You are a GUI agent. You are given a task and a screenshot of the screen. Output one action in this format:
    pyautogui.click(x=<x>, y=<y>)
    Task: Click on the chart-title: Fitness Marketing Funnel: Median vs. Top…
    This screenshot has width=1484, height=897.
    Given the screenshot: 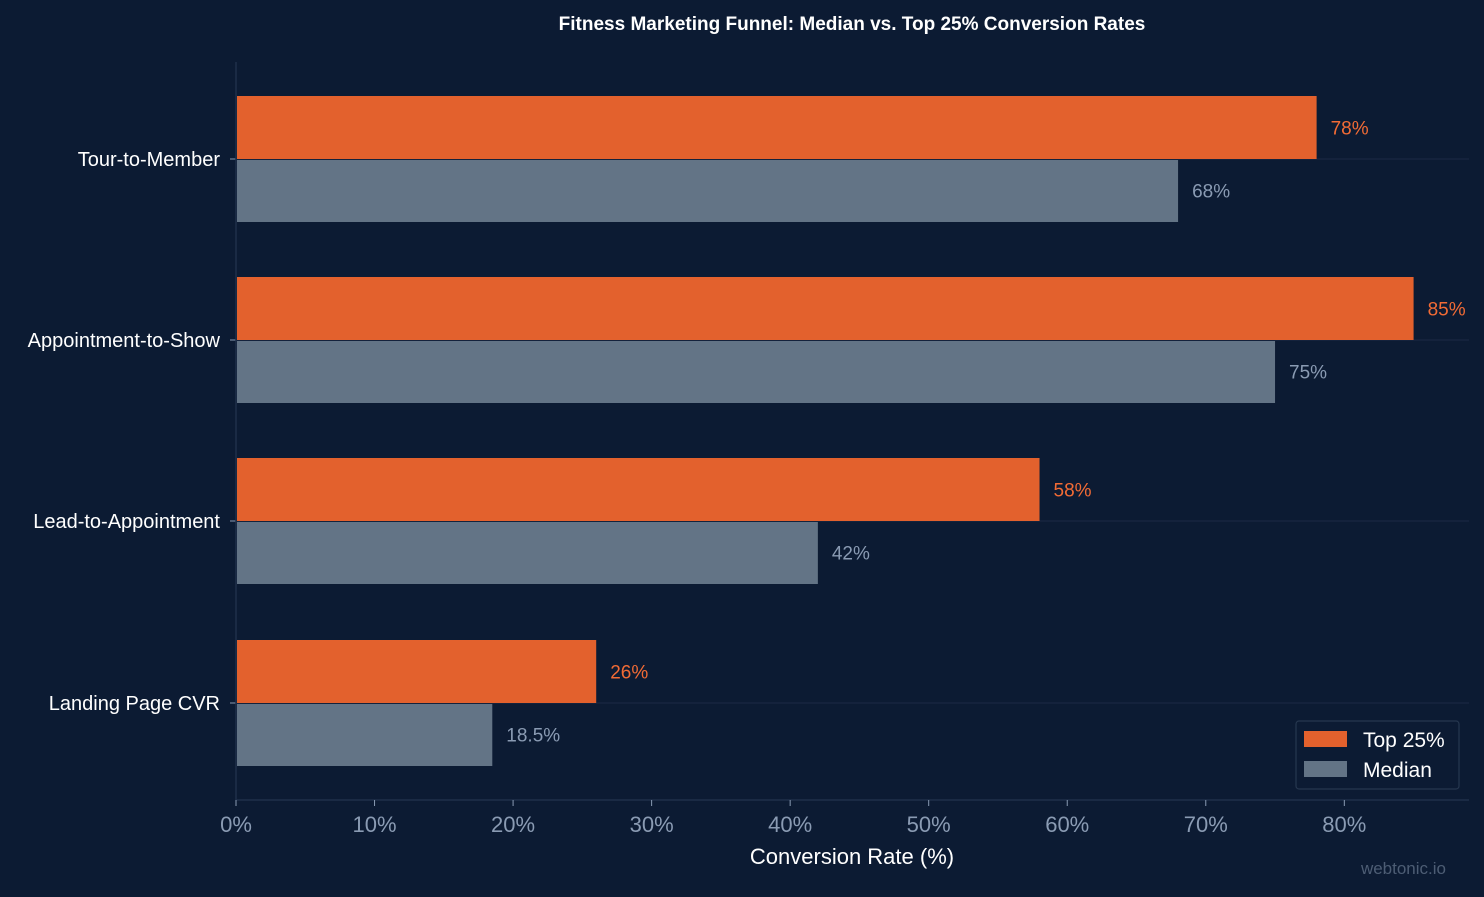 What is the action you would take?
    pyautogui.click(x=852, y=24)
    